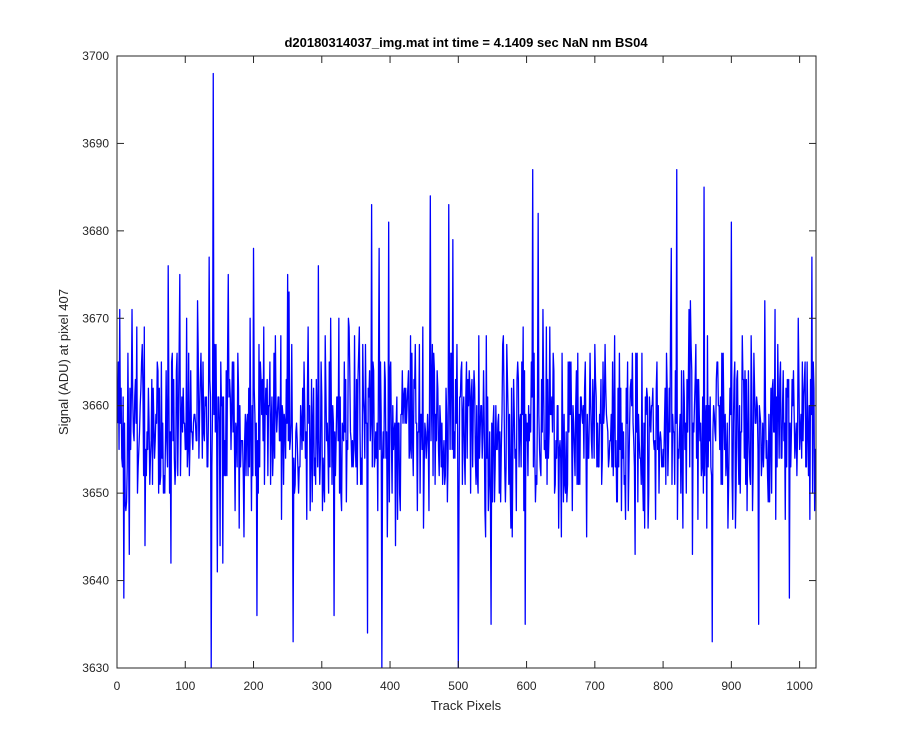 The height and width of the screenshot is (755, 900). Describe the element at coordinates (95, 406) in the screenshot. I see `y-tick-label: 3660` at that location.